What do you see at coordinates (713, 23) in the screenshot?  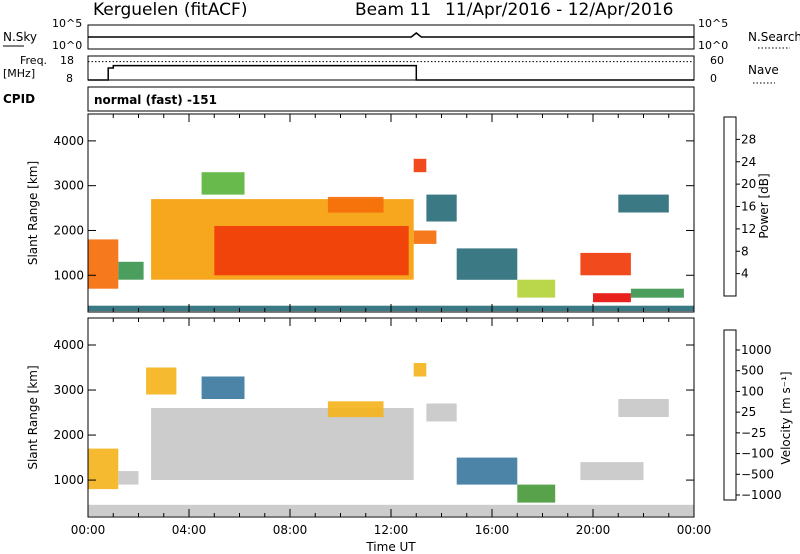 I see `nsearch-tick-top: 10^5` at bounding box center [713, 23].